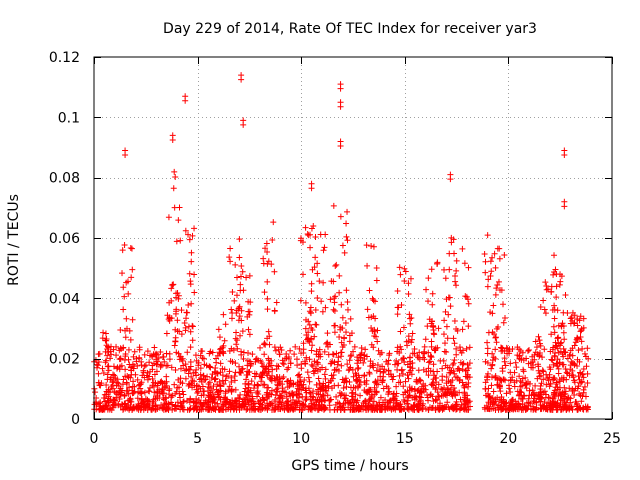 The width and height of the screenshot is (640, 480). I want to click on x-axis-title: GPS time / hours, so click(349, 466).